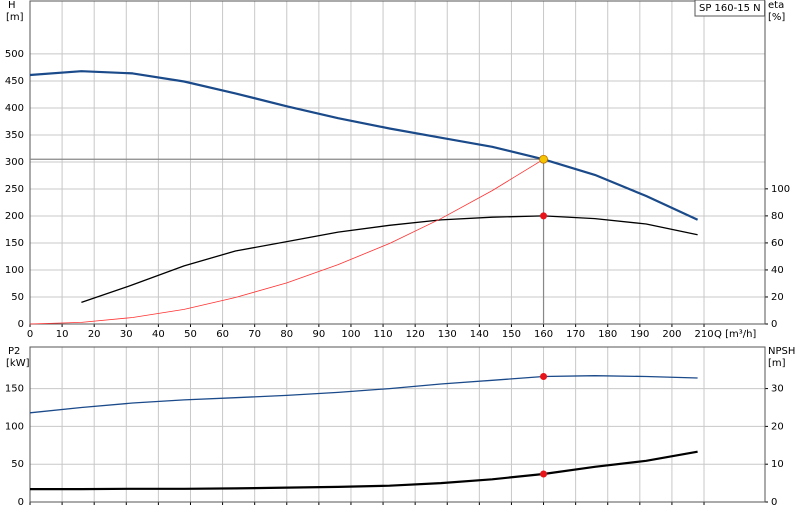  I want to click on y-axis-label: P2, so click(14, 351).